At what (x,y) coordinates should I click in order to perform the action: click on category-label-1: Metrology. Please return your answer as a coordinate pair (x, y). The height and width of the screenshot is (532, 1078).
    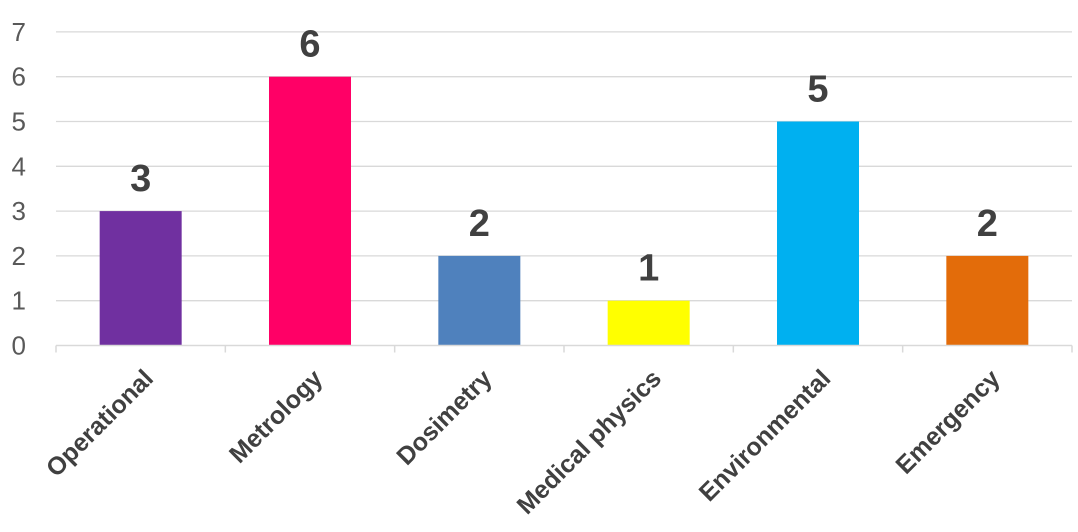
    Looking at the image, I should click on (276, 416).